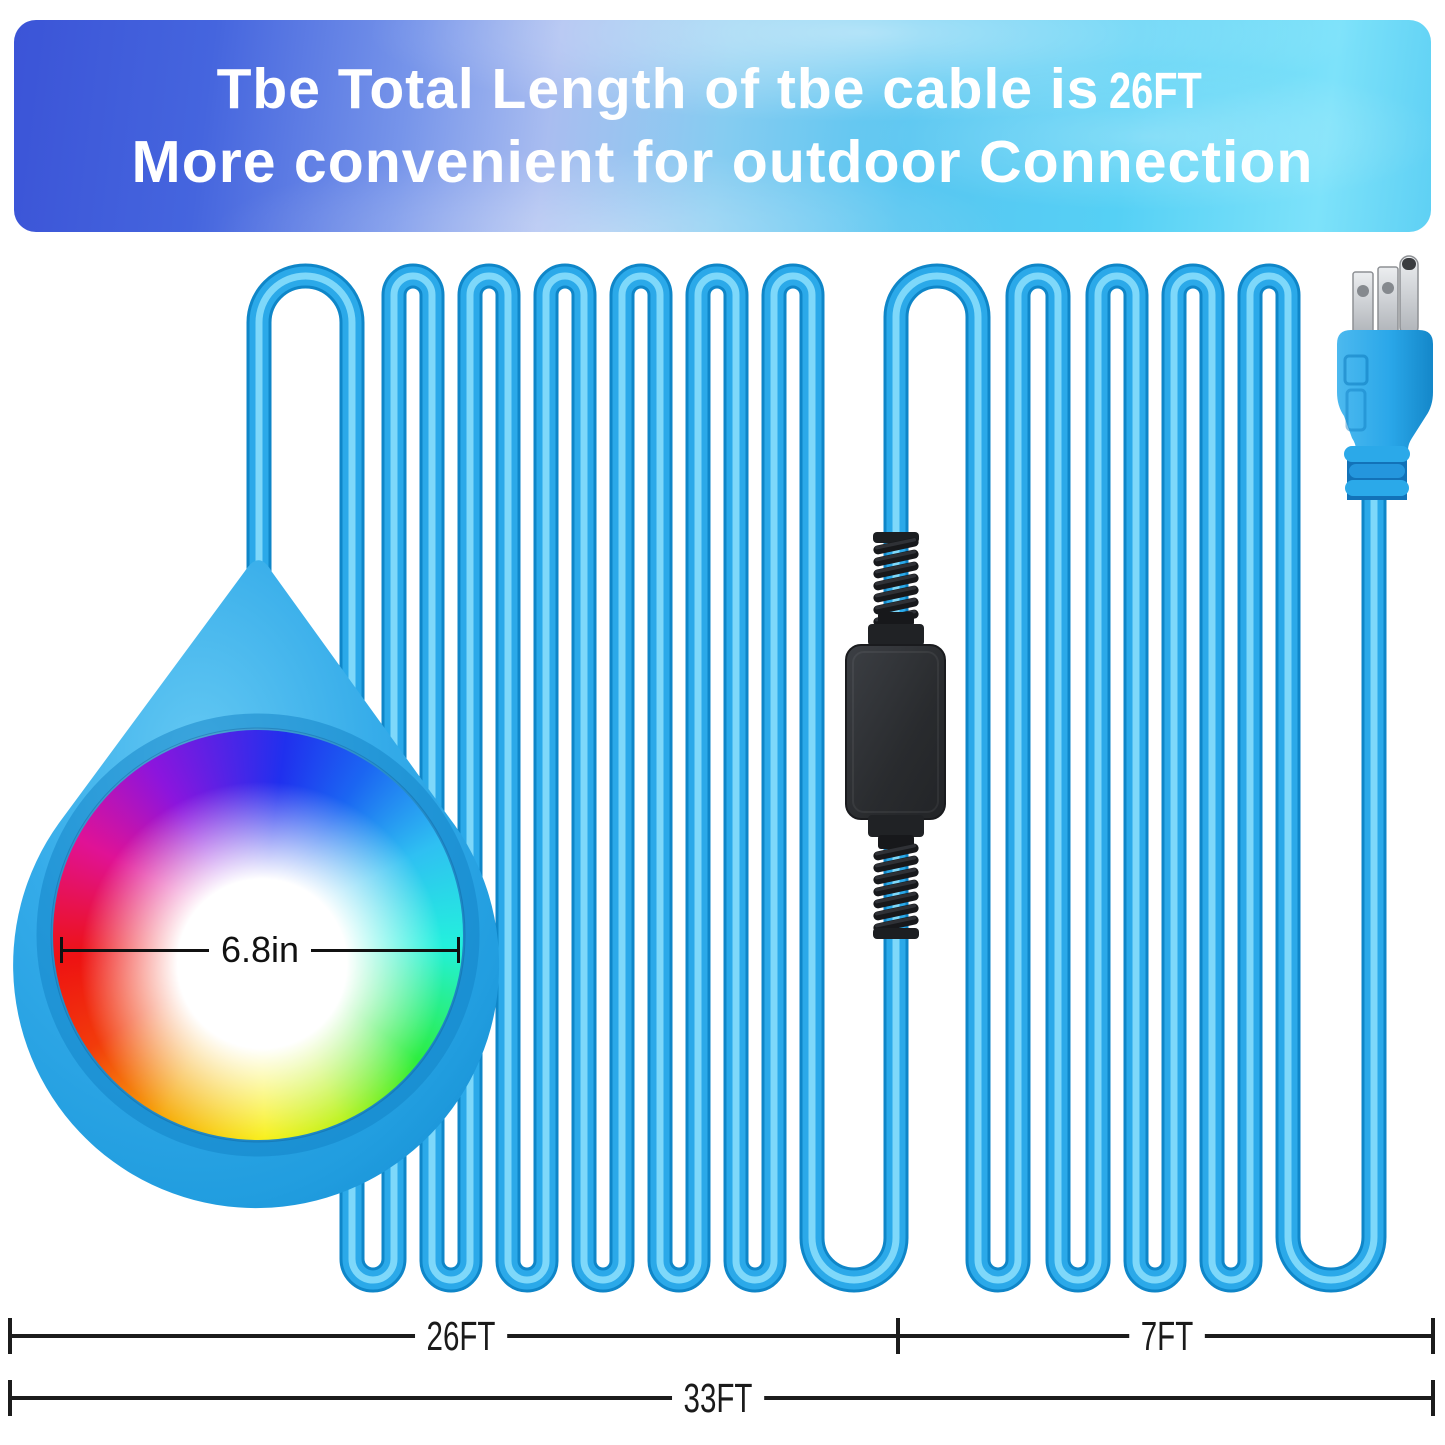  Describe the element at coordinates (61, 950) in the screenshot. I see `measure-tick-left` at that location.